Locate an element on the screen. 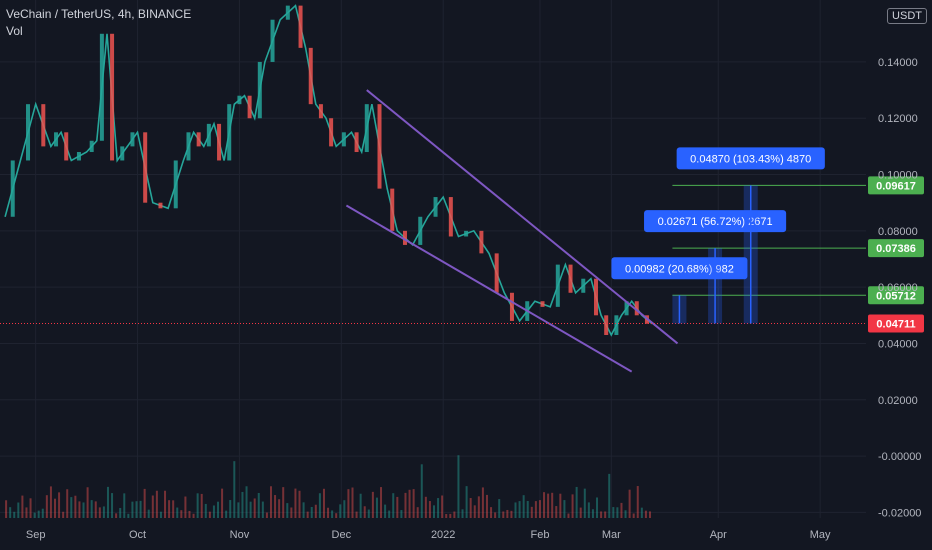 This screenshot has height=550, width=932. level-tag-label: 0.09617 is located at coordinates (896, 186).